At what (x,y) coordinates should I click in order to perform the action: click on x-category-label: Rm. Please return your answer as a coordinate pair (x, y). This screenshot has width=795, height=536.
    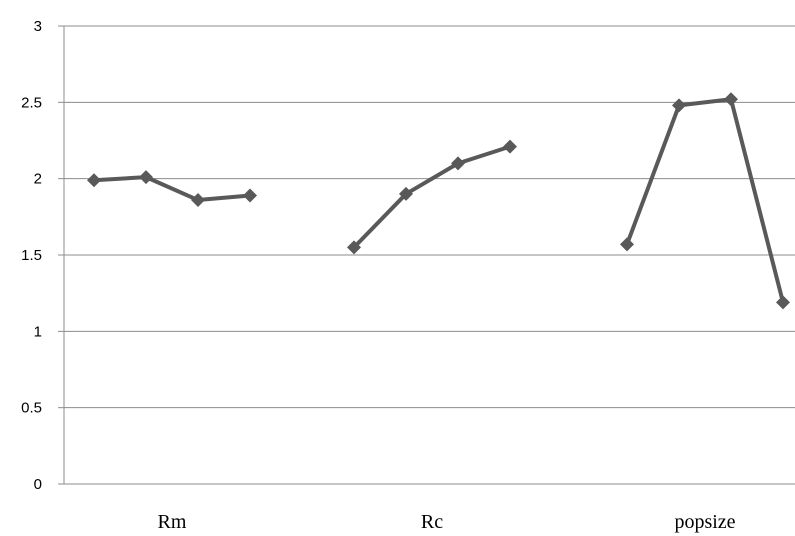
    Looking at the image, I should click on (172, 522).